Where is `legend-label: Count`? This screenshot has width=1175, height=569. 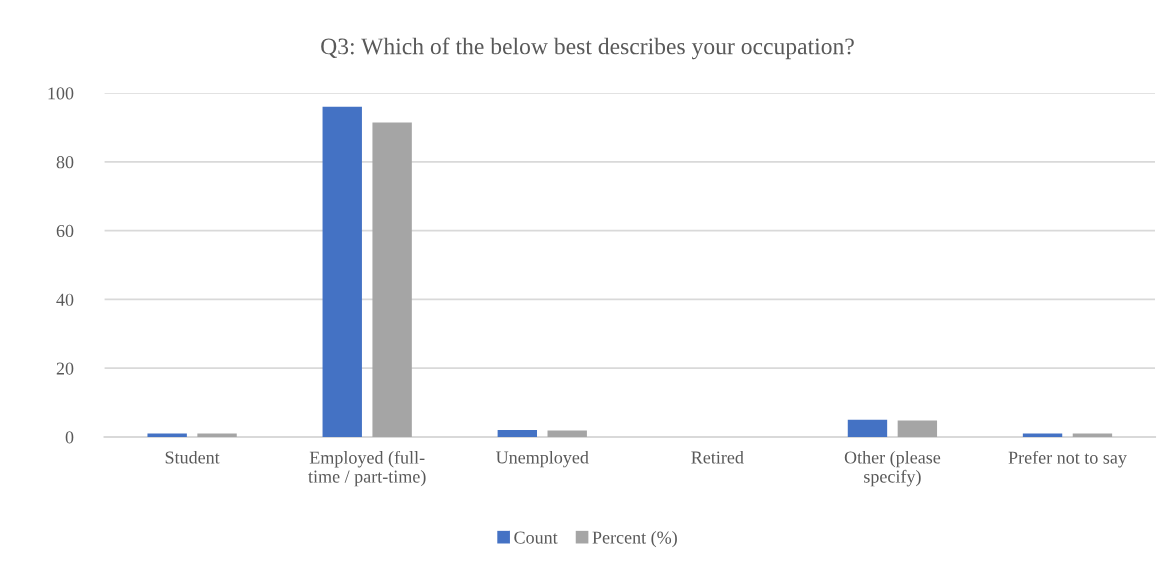 legend-label: Count is located at coordinates (536, 537).